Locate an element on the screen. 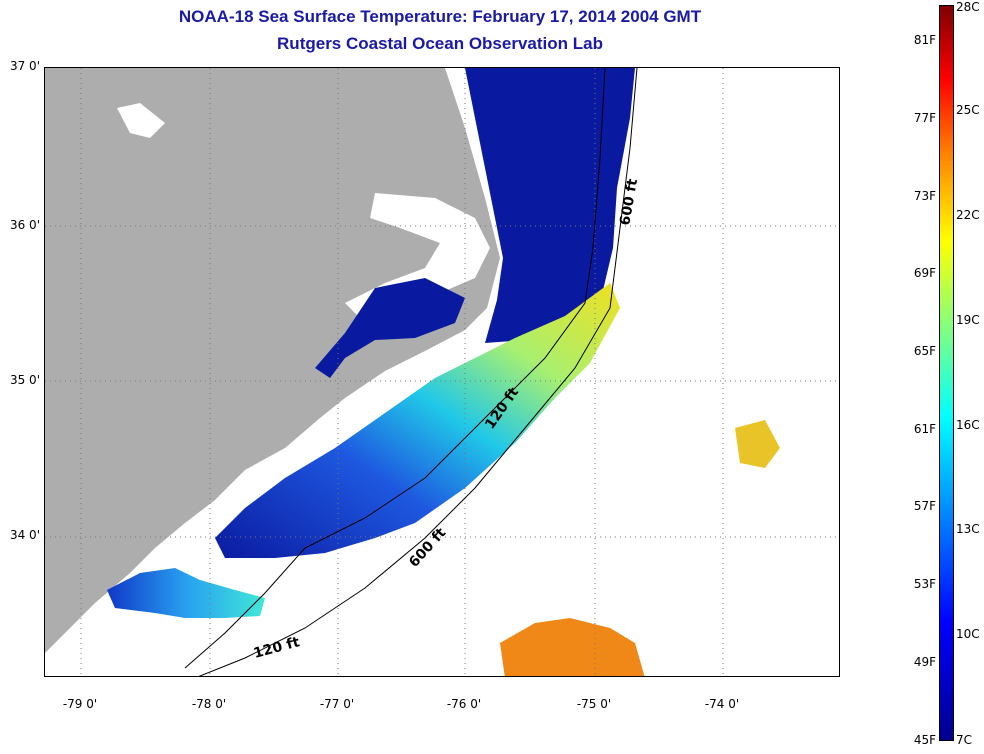 This screenshot has width=984, height=754. lon-label: -78 0' is located at coordinates (209, 704).